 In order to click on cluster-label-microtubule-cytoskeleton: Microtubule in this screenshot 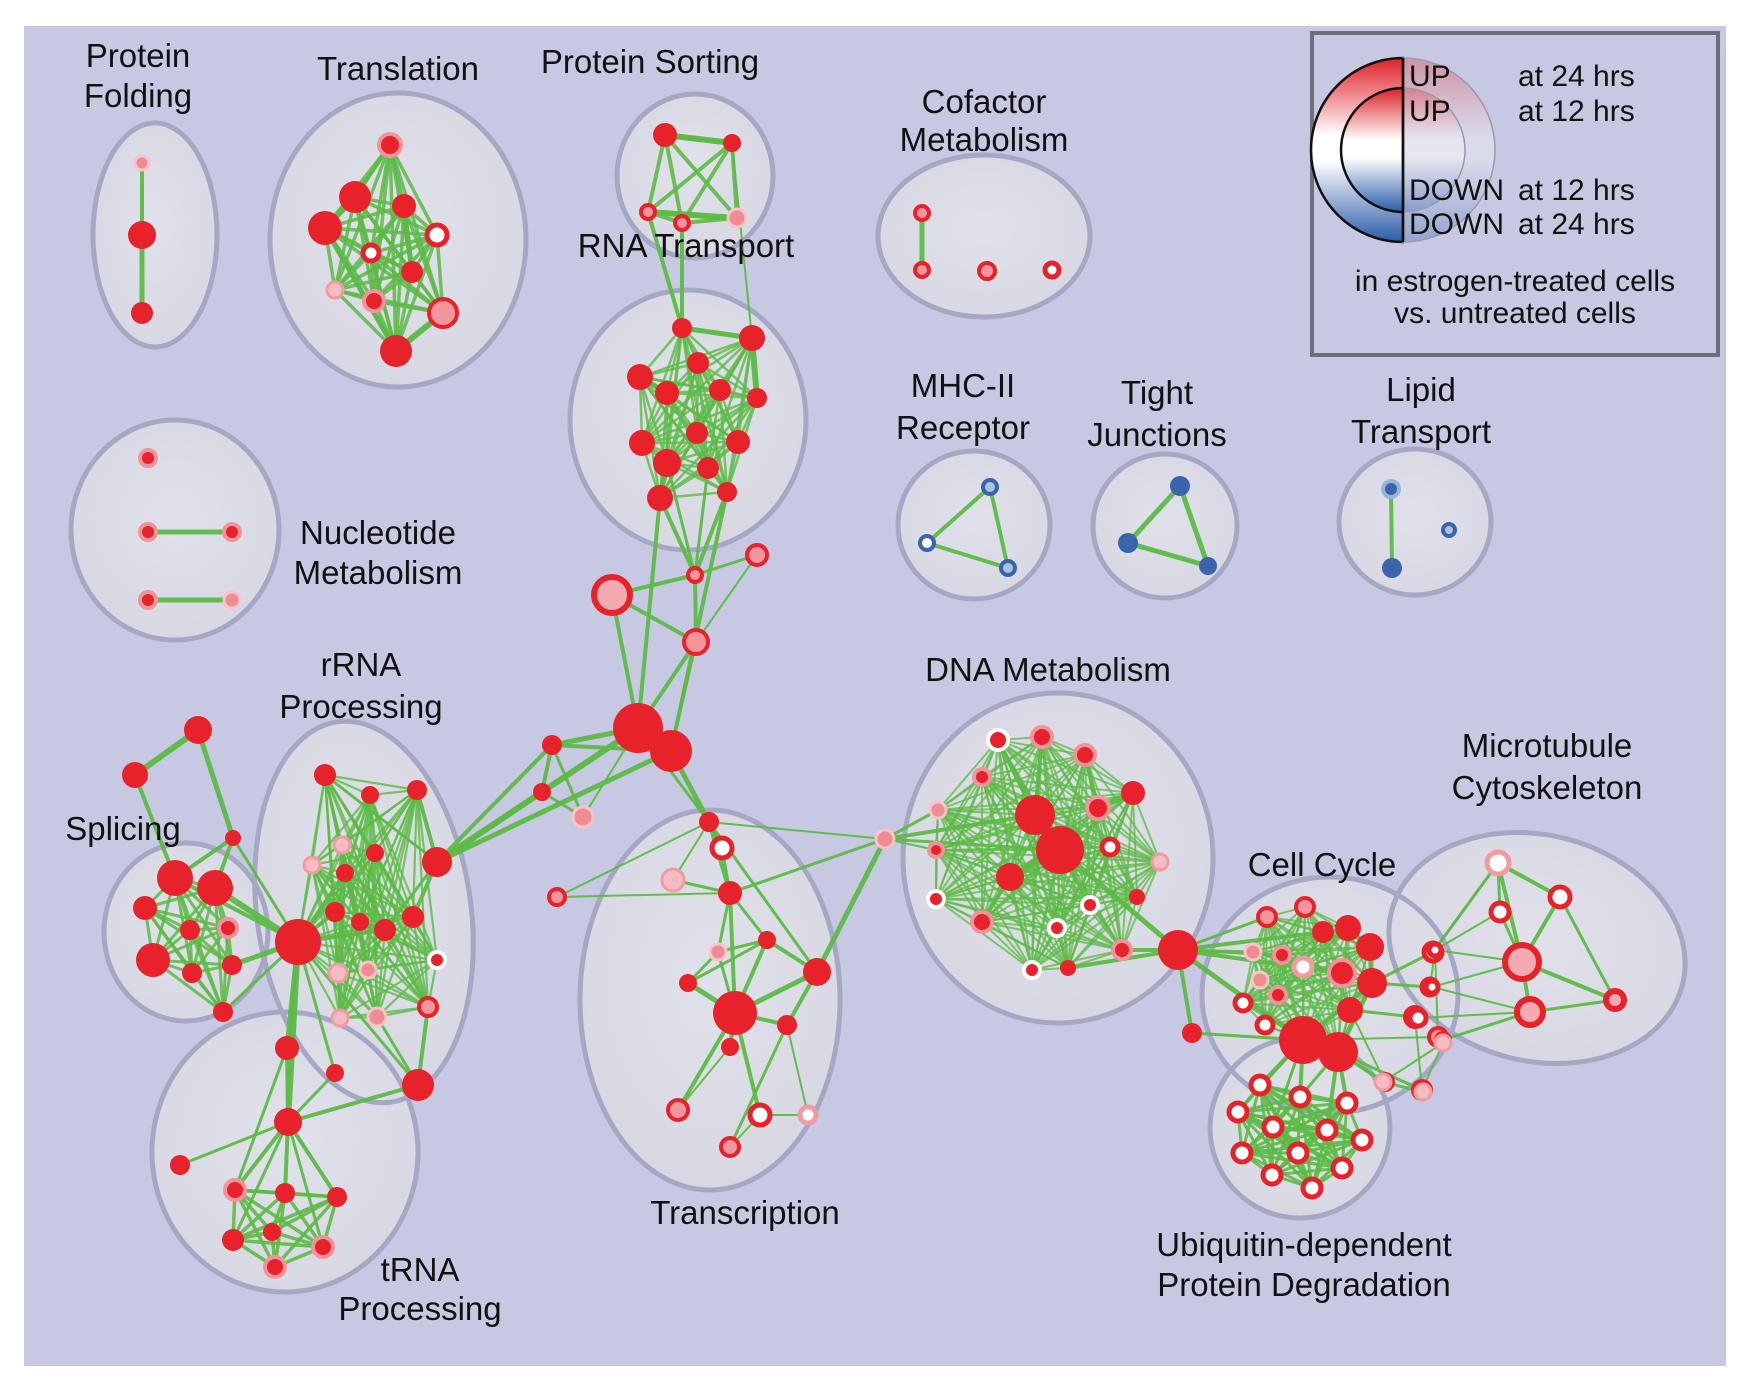, I will do `click(1547, 745)`.